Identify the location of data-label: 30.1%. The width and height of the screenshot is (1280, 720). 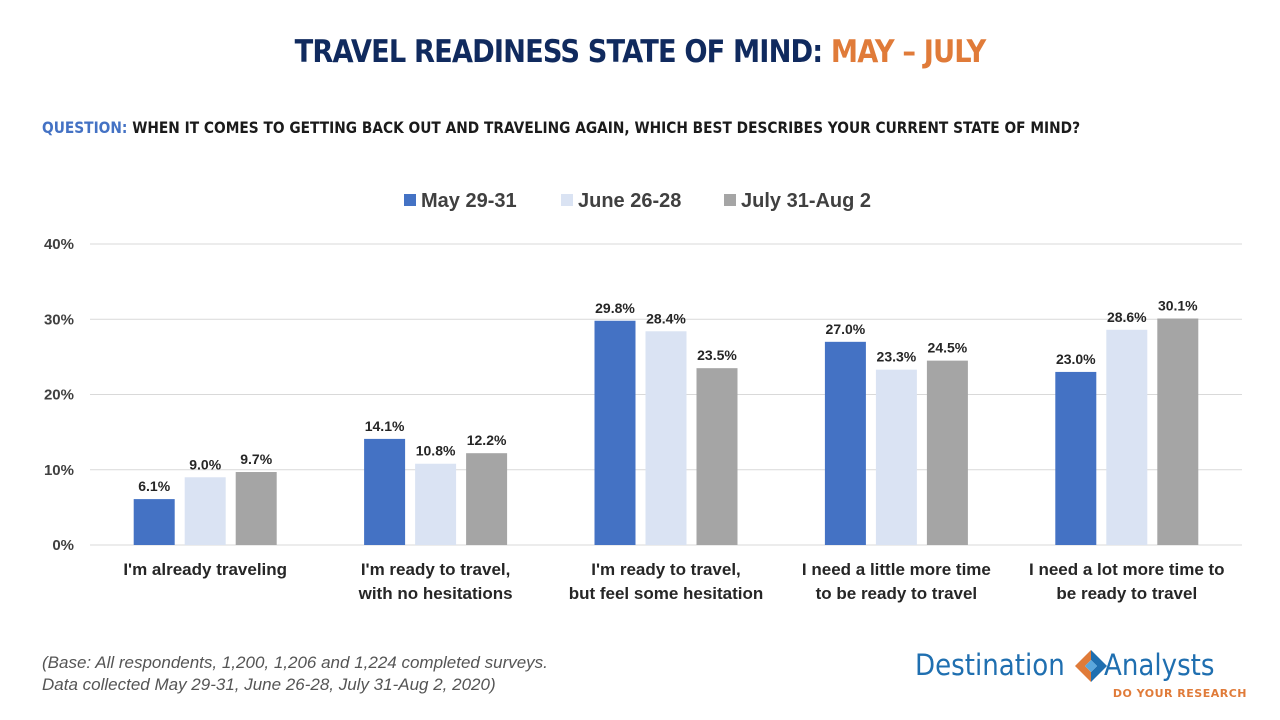
(1178, 305).